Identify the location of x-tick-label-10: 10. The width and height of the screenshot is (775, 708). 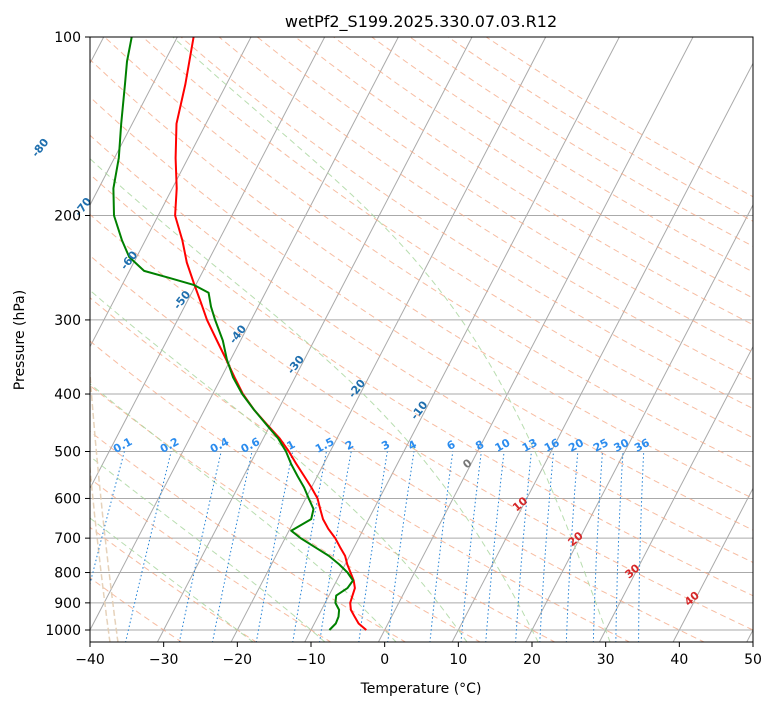
(458, 660).